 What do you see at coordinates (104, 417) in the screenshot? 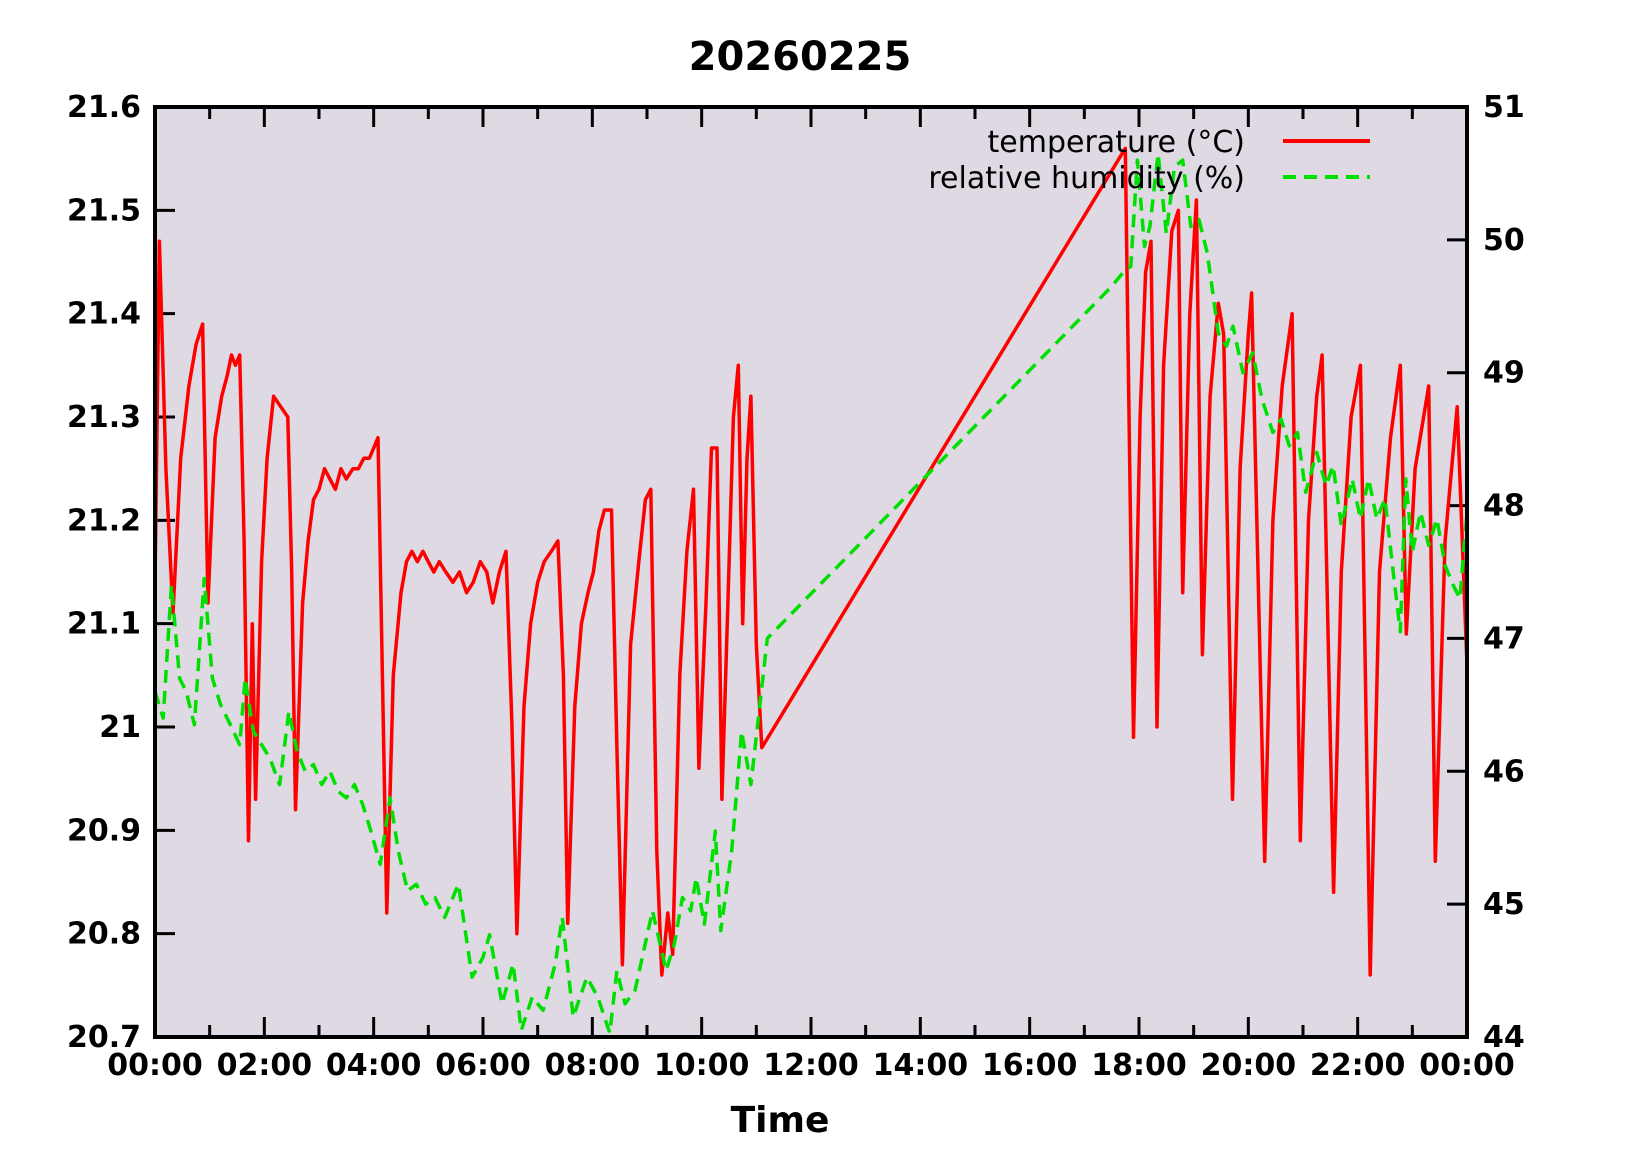
I see `y-tick-label: 21.3` at bounding box center [104, 417].